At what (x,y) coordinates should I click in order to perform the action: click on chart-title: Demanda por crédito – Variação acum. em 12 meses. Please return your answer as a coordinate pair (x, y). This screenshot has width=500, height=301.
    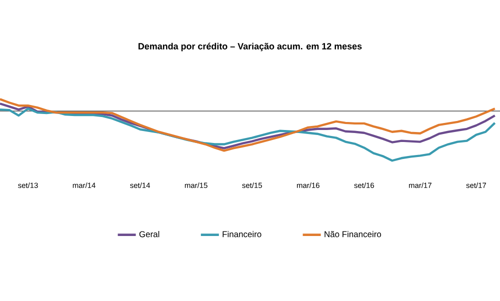
    Looking at the image, I should click on (250, 47).